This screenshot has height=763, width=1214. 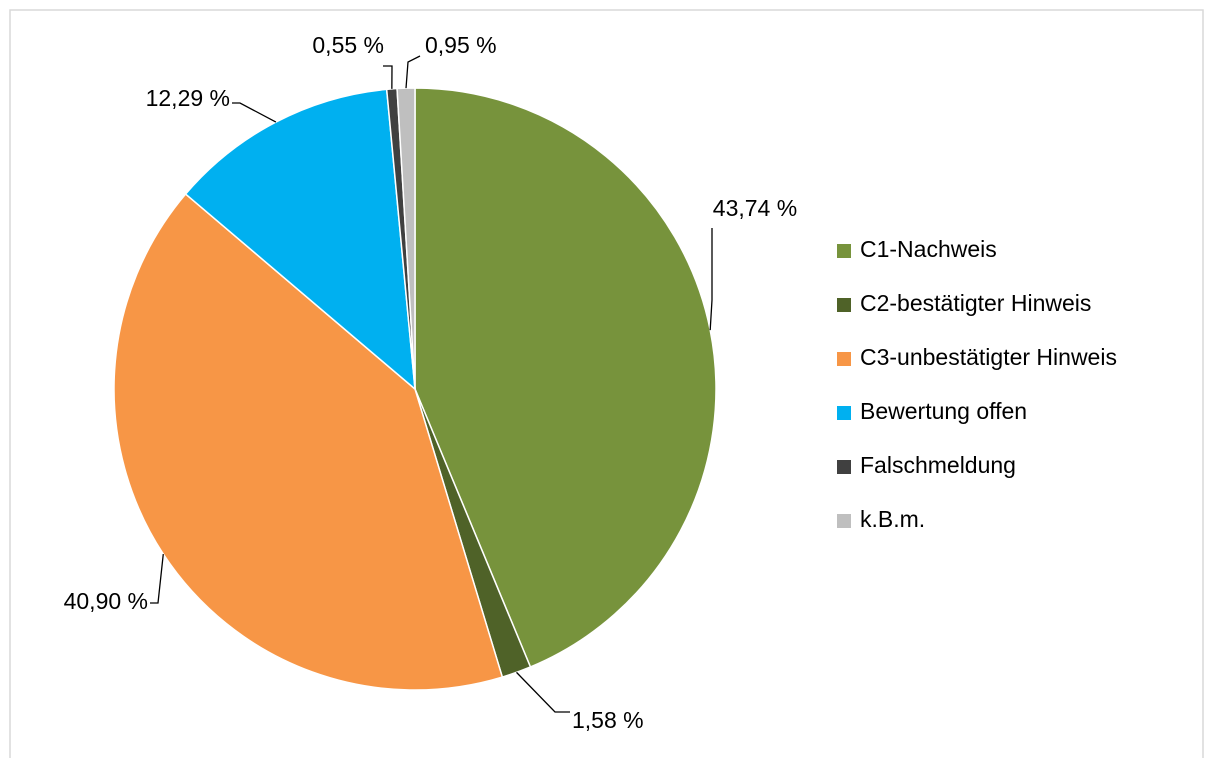 What do you see at coordinates (106, 601) in the screenshot?
I see `data-label: 40,90 %` at bounding box center [106, 601].